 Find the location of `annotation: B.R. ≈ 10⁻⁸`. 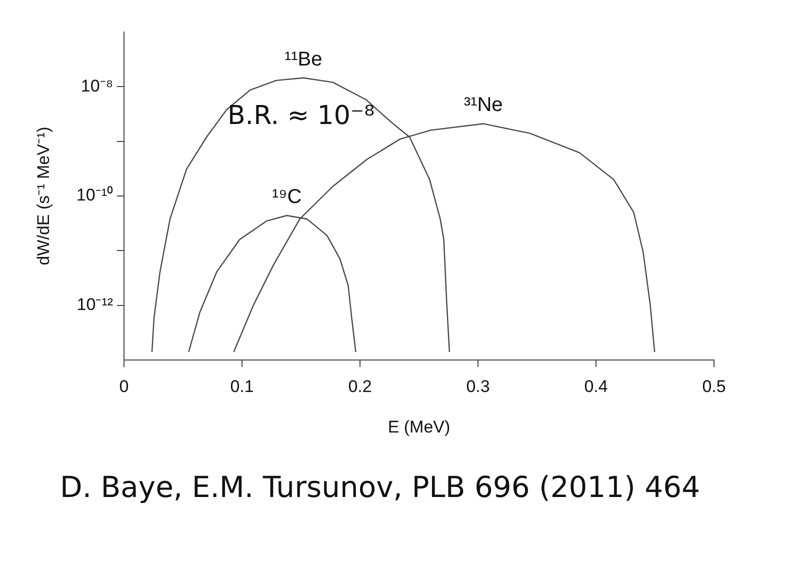

annotation: B.R. ≈ 10⁻⁸ is located at coordinates (301, 116).